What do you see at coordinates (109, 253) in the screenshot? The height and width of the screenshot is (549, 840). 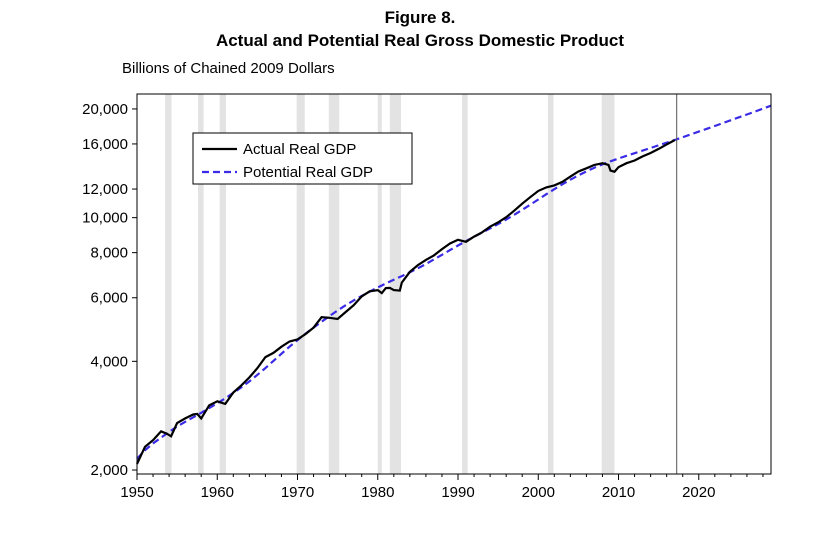 I see `y-tick-label: 8,000` at bounding box center [109, 253].